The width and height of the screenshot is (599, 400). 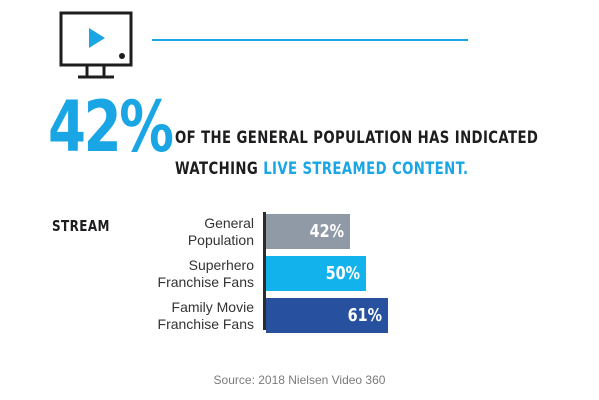 What do you see at coordinates (326, 231) in the screenshot?
I see `bar-value-label: 42%` at bounding box center [326, 231].